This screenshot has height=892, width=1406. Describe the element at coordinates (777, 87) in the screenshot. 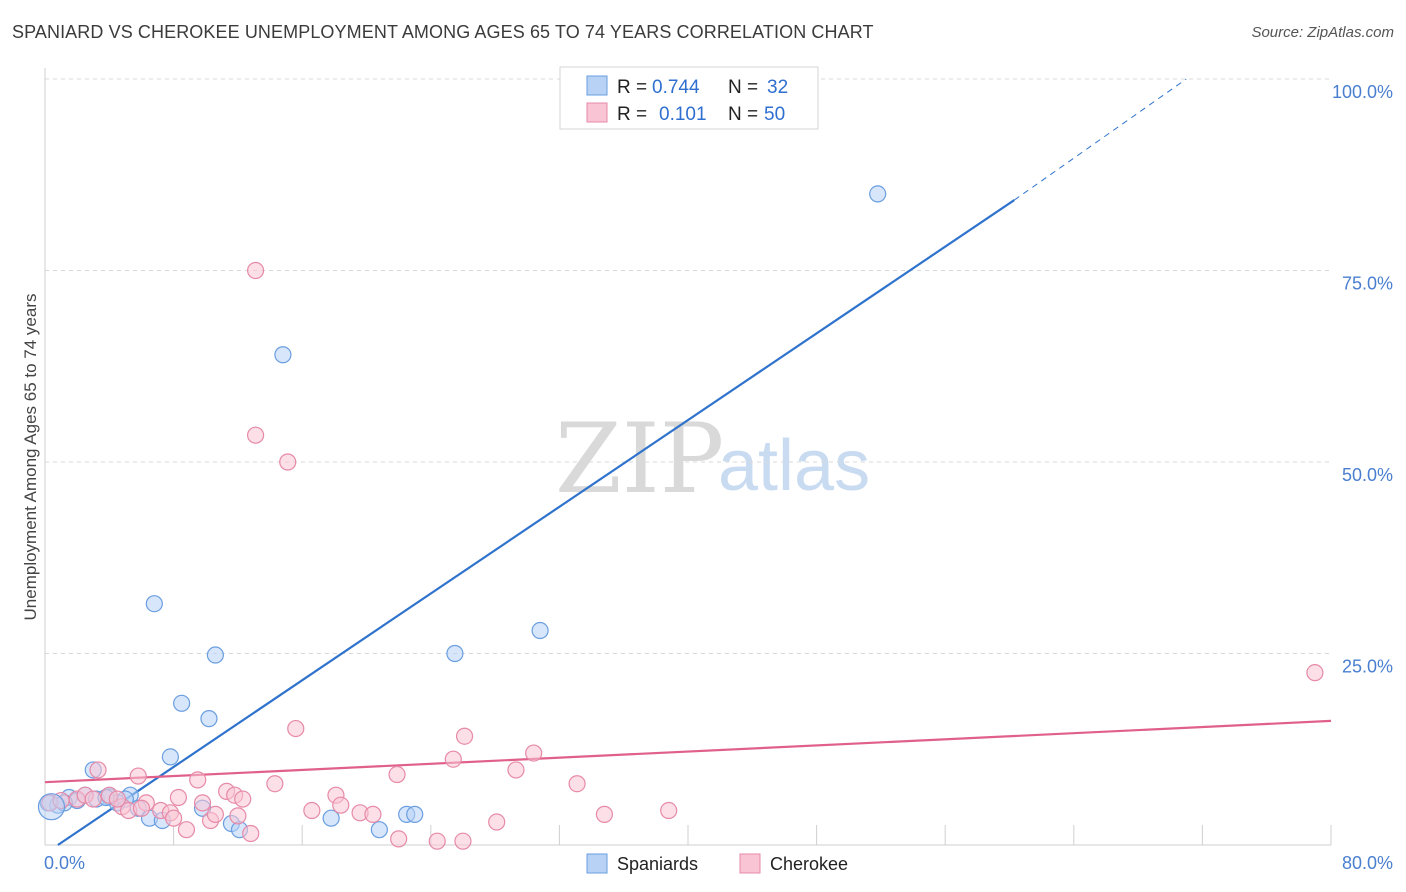

I see `legend-n-value-spaniards: 32` at that location.